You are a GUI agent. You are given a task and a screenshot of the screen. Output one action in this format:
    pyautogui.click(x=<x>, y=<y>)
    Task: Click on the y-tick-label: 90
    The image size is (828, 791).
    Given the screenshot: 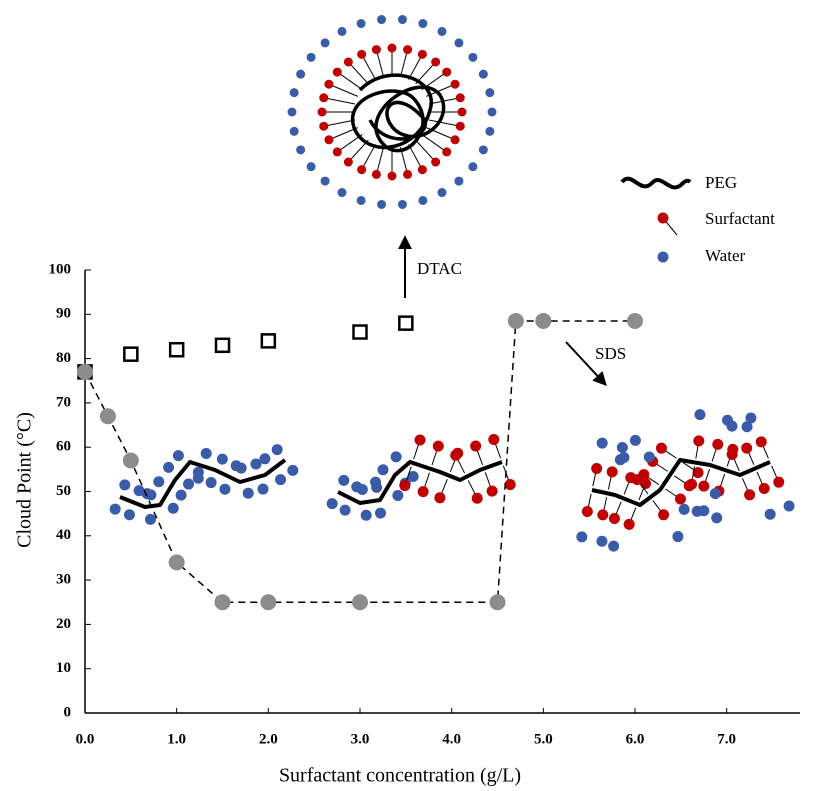 What is the action you would take?
    pyautogui.click(x=63, y=314)
    